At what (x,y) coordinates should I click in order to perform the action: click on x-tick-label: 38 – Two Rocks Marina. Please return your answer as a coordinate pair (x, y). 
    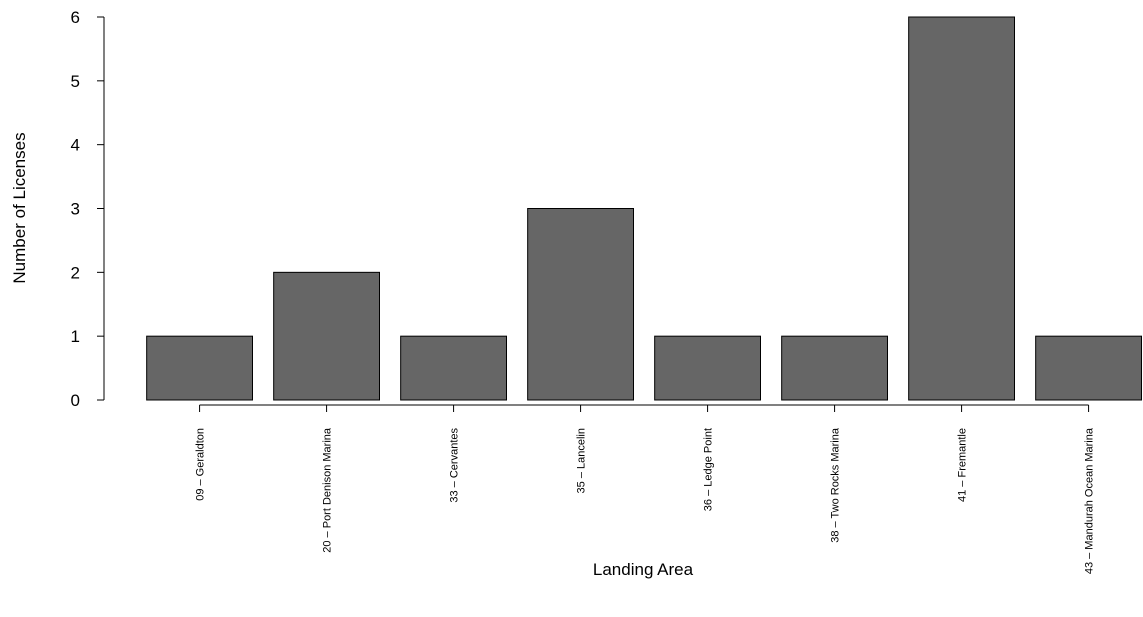
    Looking at the image, I should click on (836, 485).